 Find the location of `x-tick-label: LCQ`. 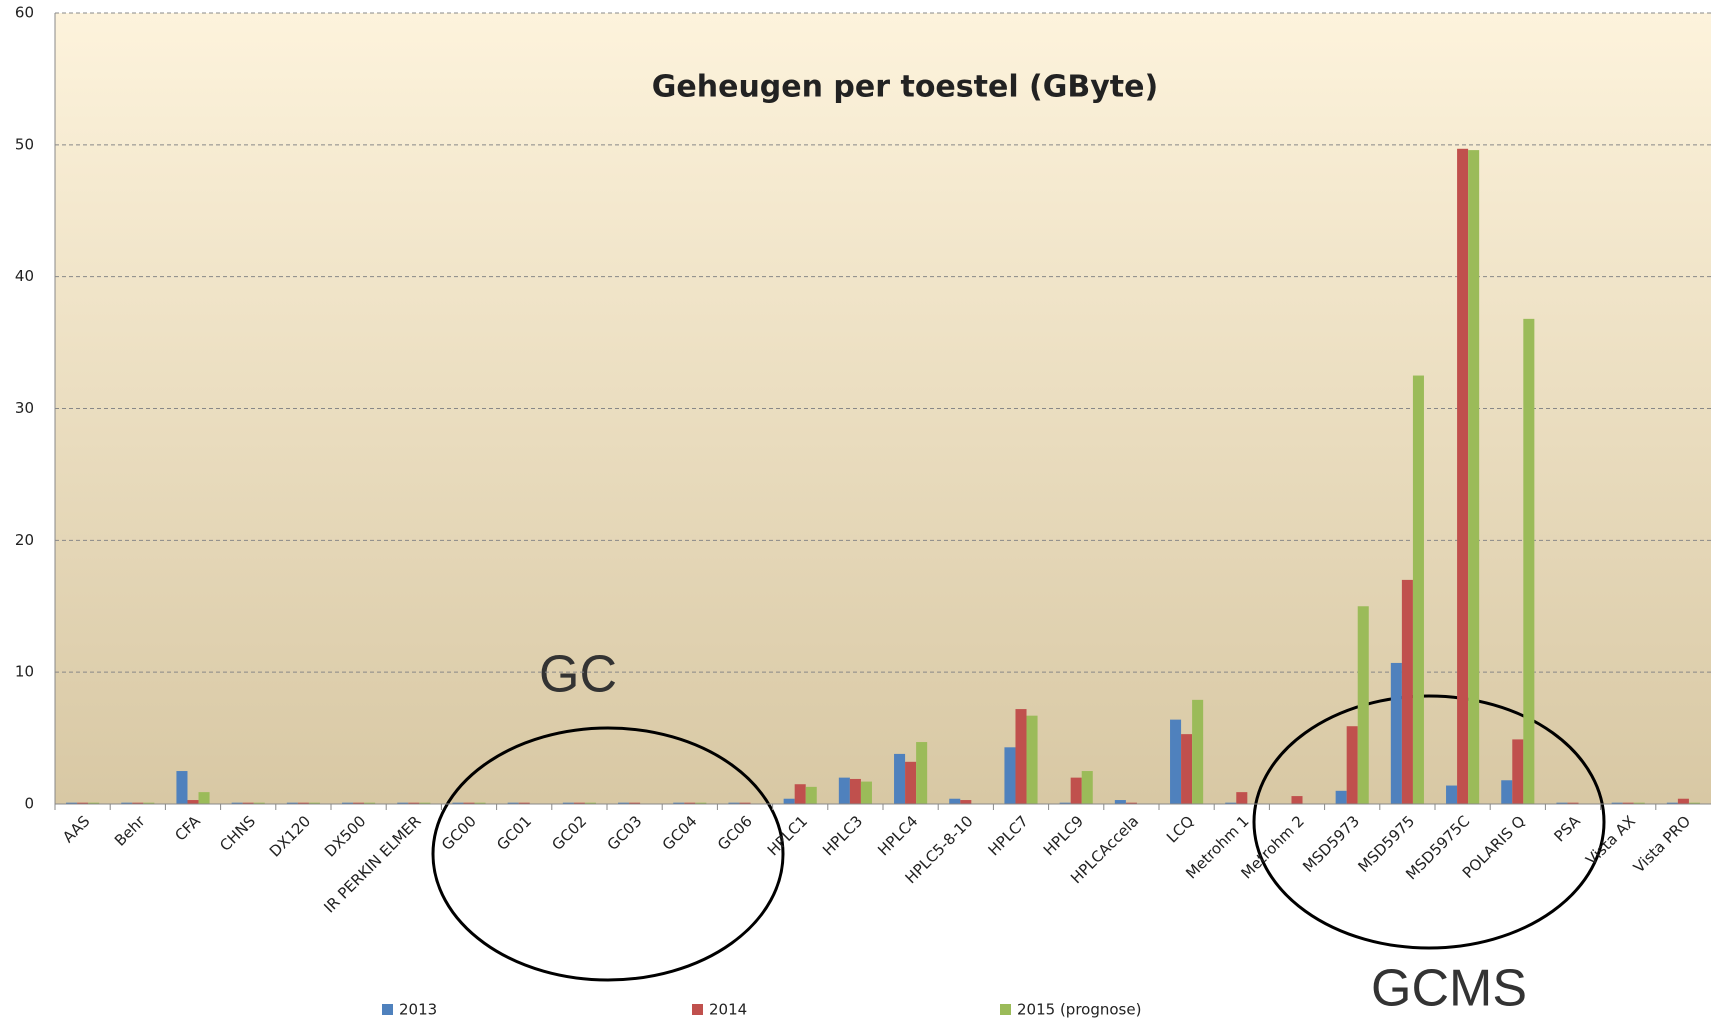

x-tick-label: LCQ is located at coordinates (1180, 829).